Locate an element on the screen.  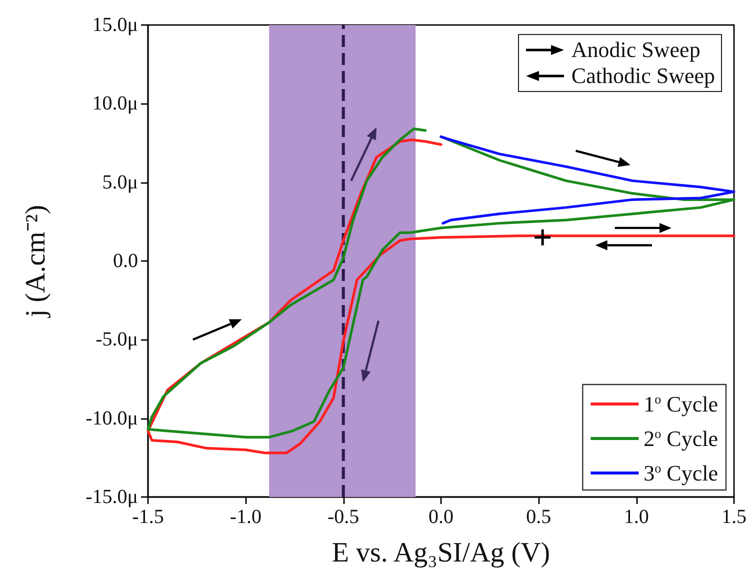
x-tick-label: 0.5 is located at coordinates (539, 517).